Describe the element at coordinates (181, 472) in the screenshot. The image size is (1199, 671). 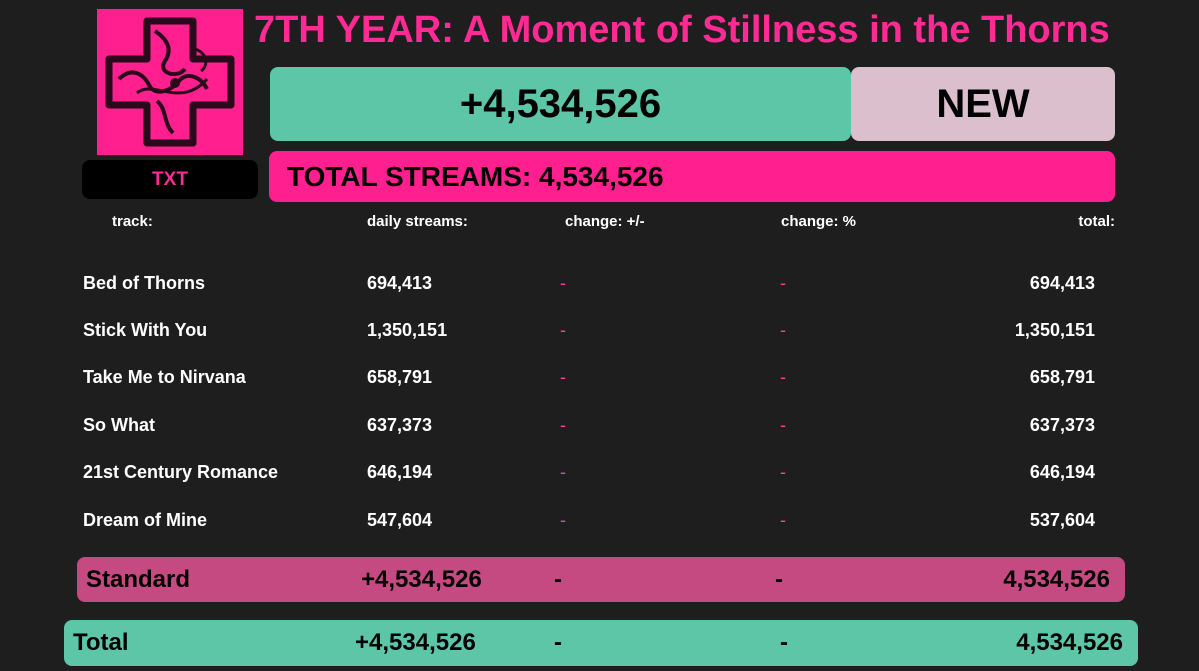
I see `track-name: 21st Century Romance` at that location.